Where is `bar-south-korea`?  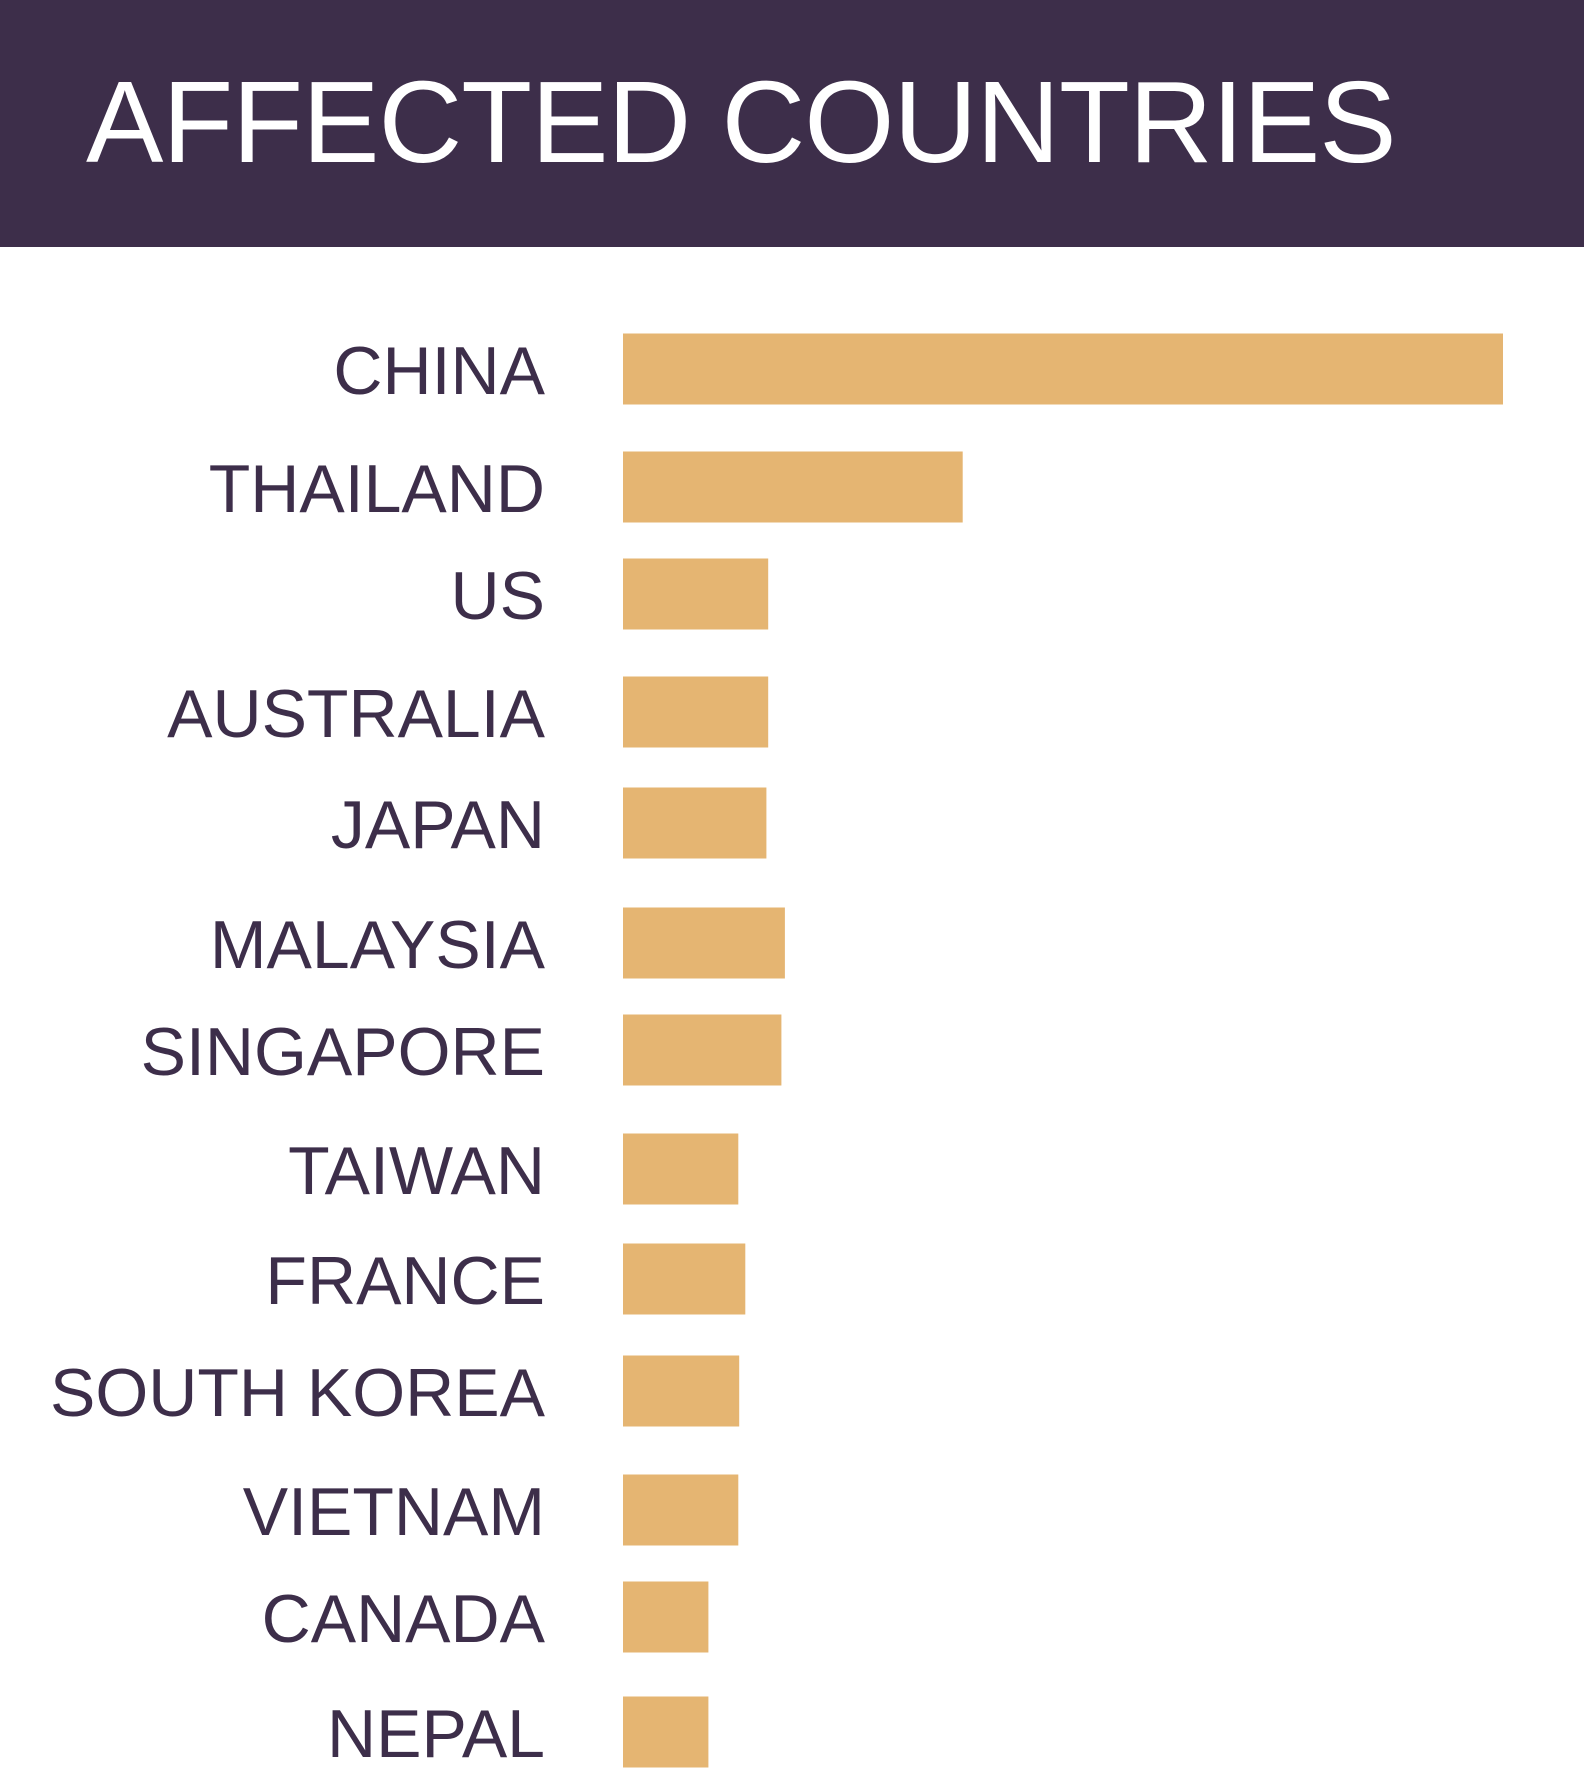 bar-south-korea is located at coordinates (681, 1391).